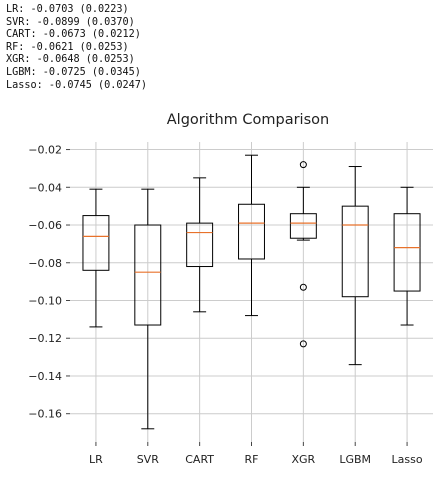 The width and height of the screenshot is (446, 480). I want to click on x-tick-label: LR, so click(96, 459).